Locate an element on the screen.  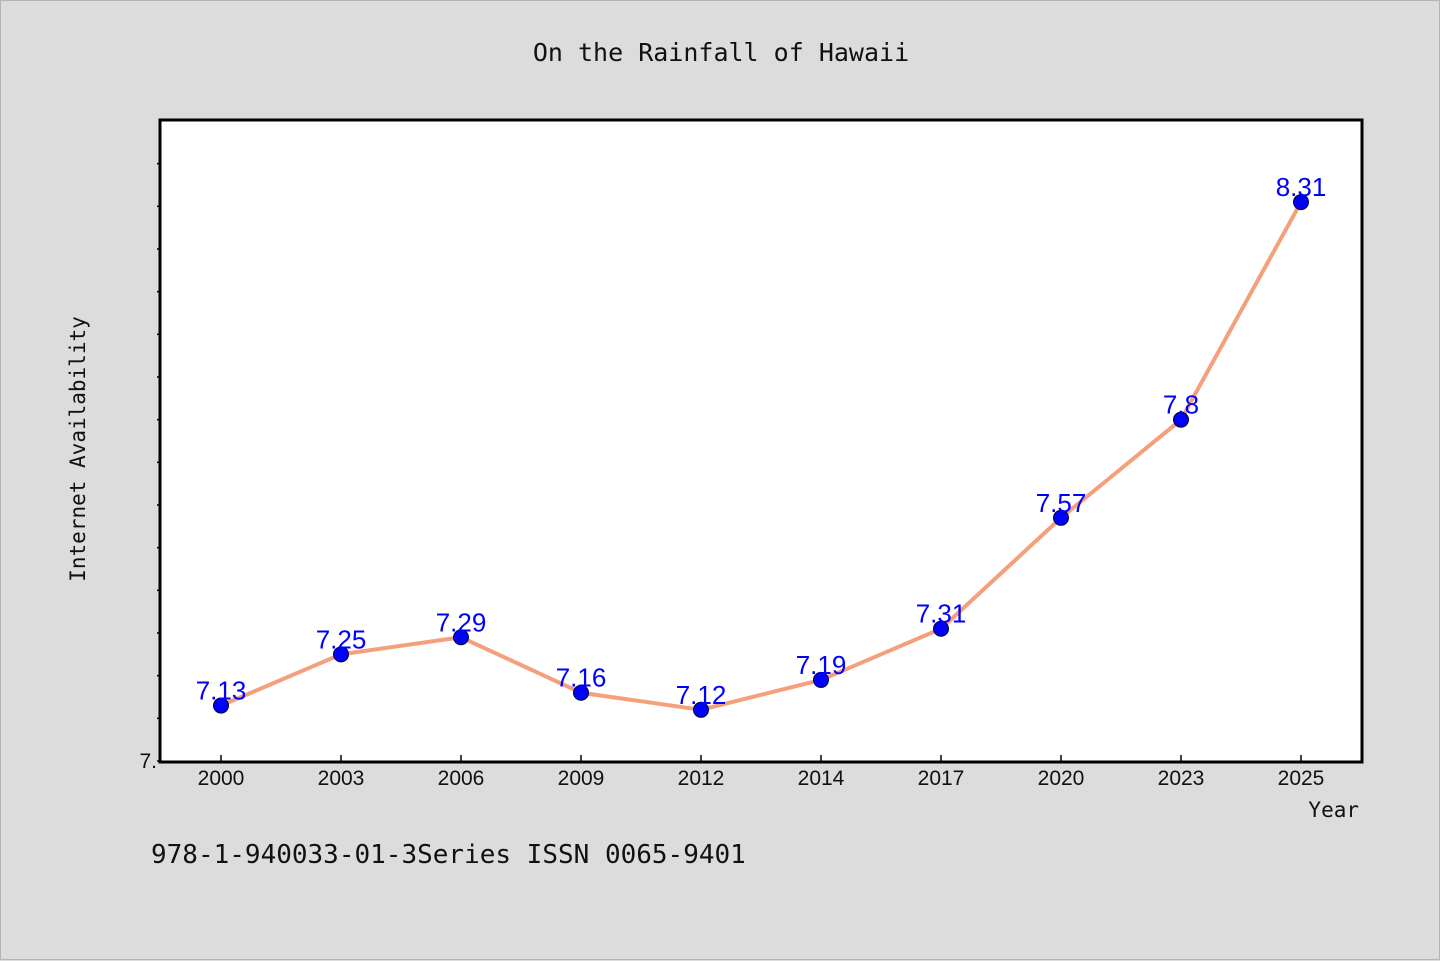
x-tick-label: 2020 is located at coordinates (1061, 778).